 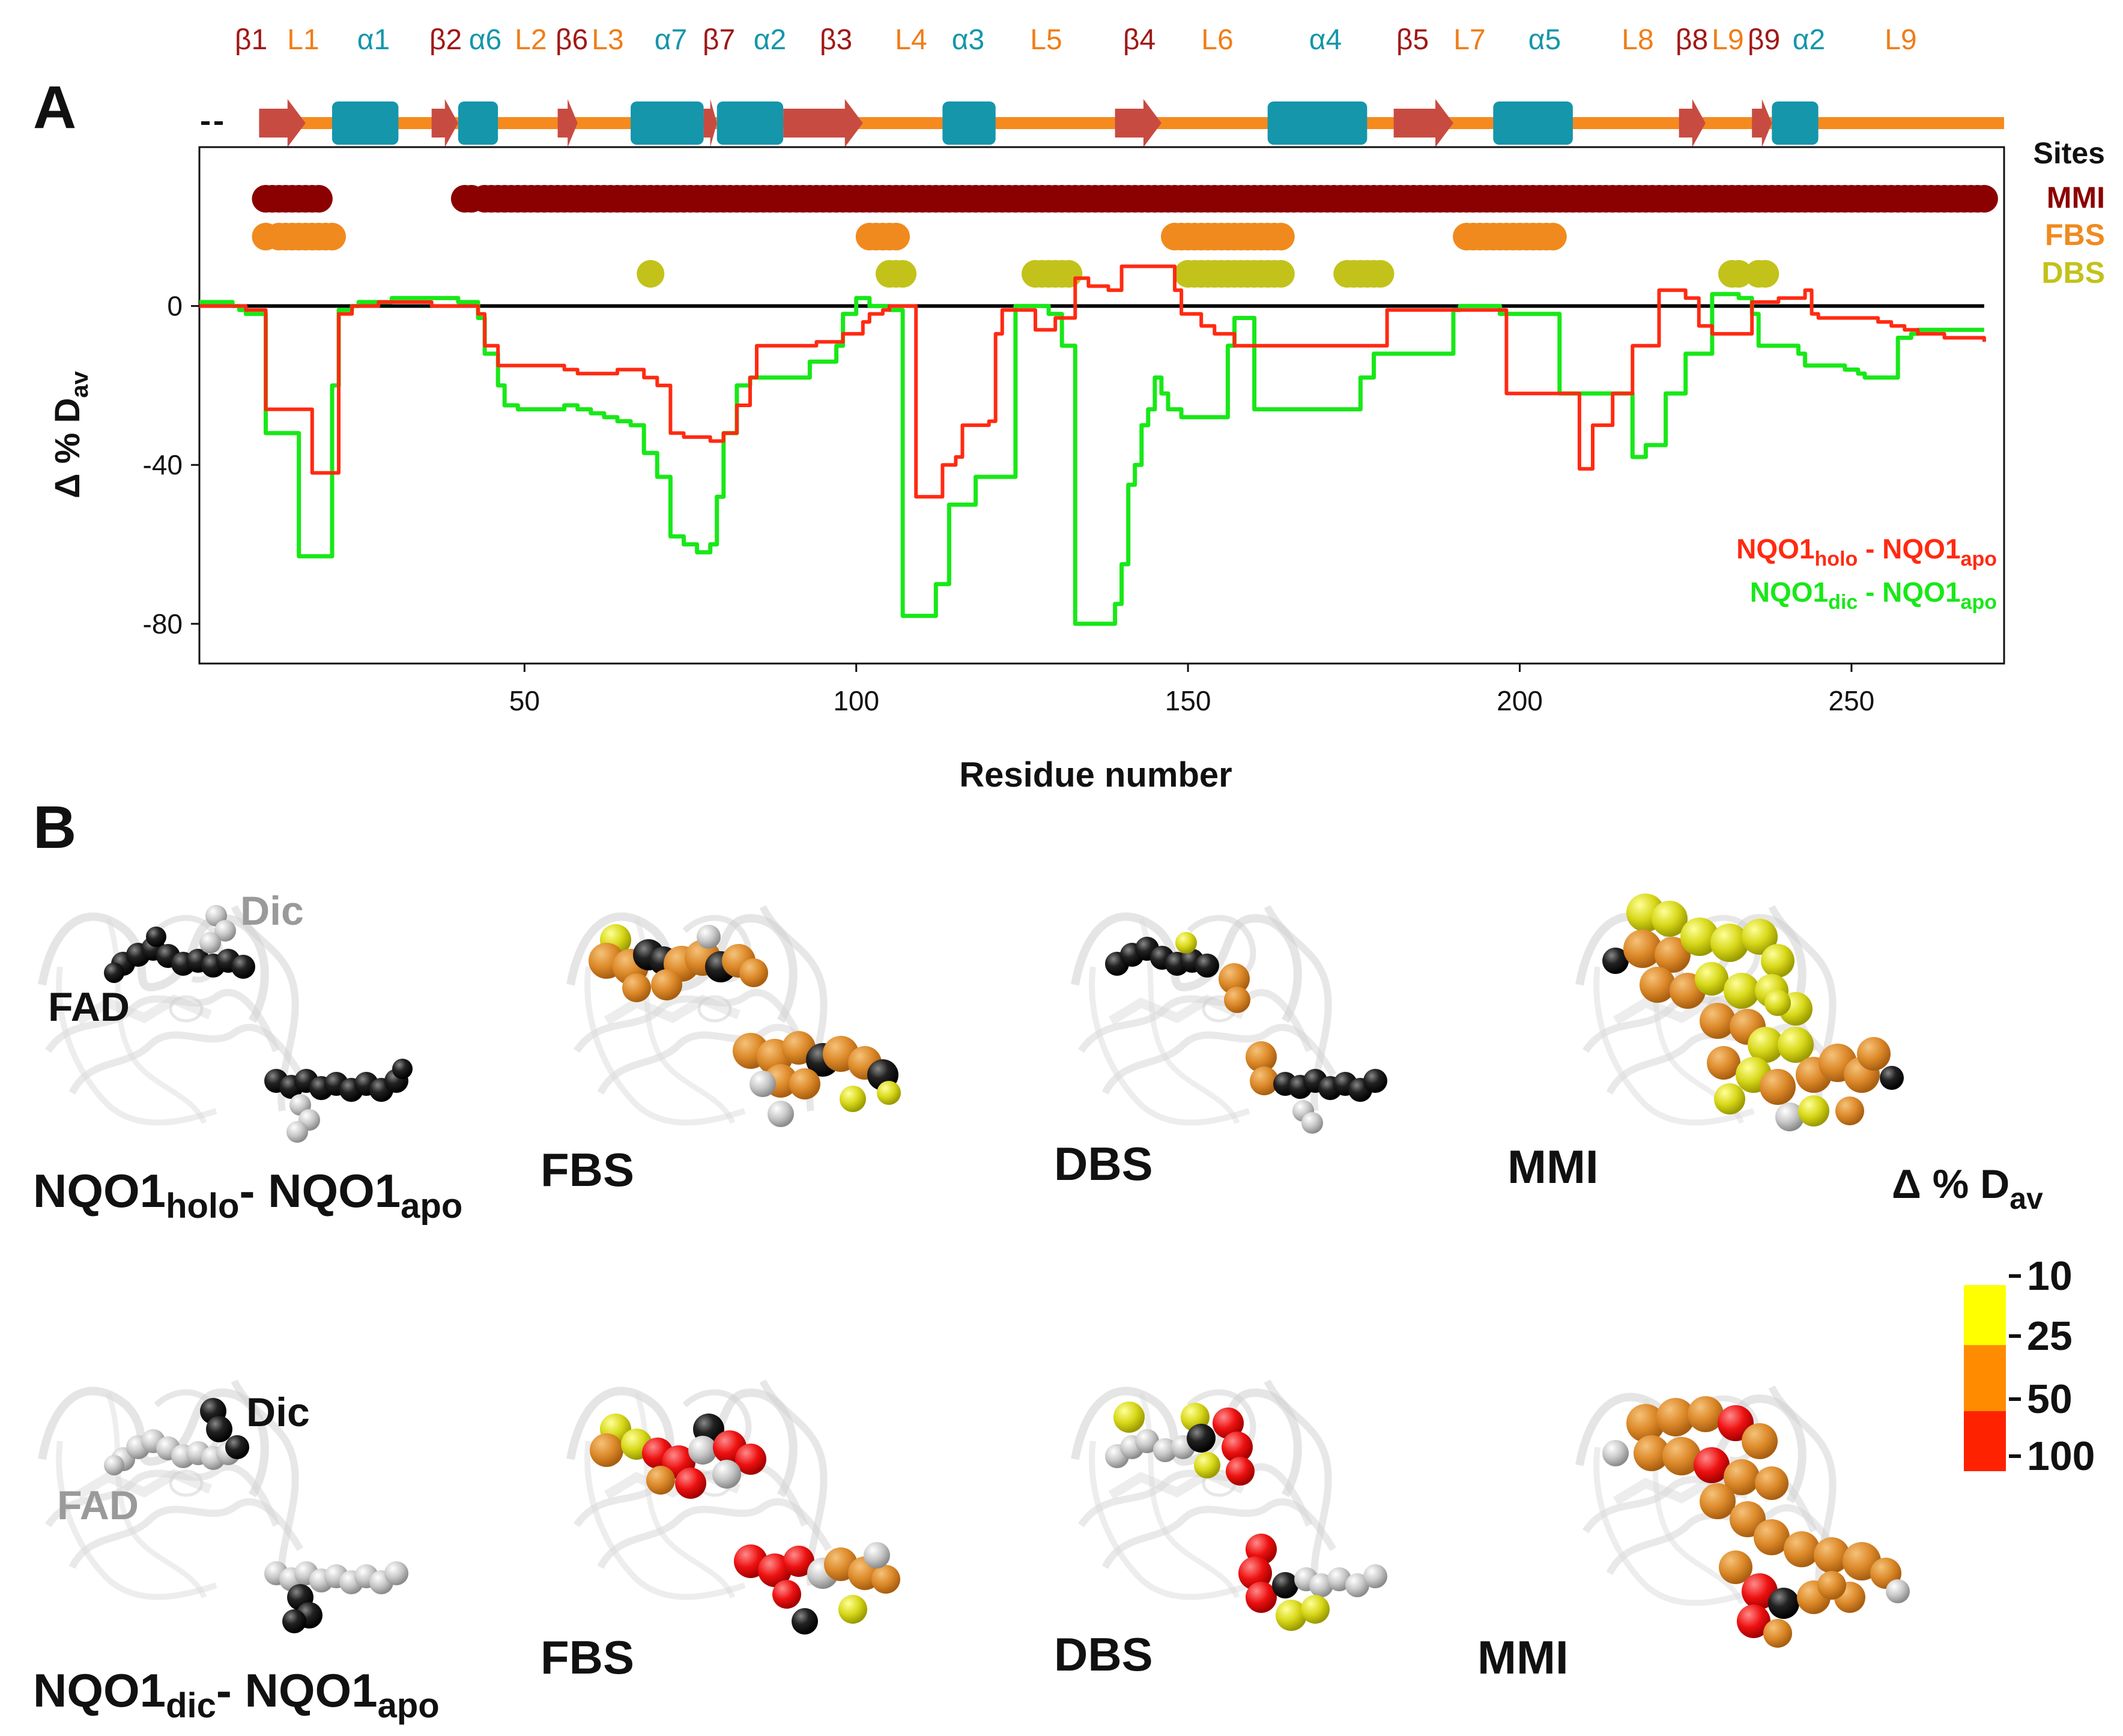 I want to click on colorscale-band-mid, so click(x=1985, y=1378).